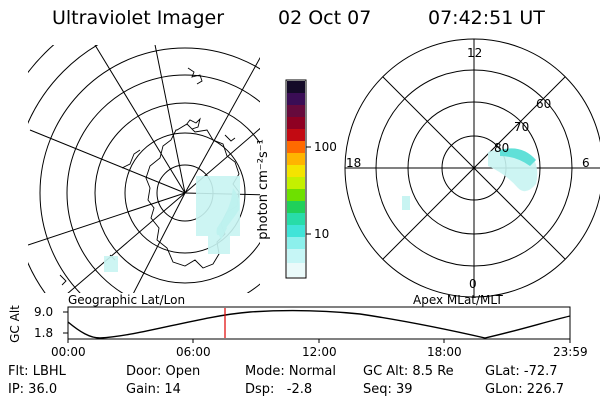 This screenshot has width=600, height=400. Describe the element at coordinates (521, 371) in the screenshot. I see `info-glat: GLat: -72.7` at that location.